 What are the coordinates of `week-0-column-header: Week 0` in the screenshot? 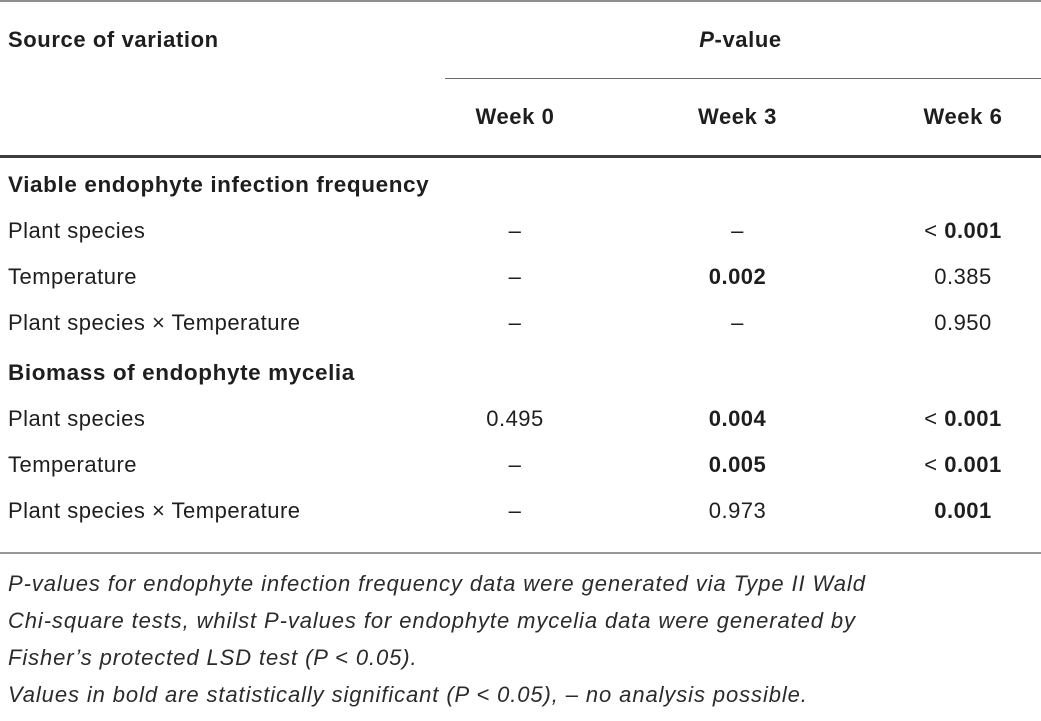 It's located at (515, 118).